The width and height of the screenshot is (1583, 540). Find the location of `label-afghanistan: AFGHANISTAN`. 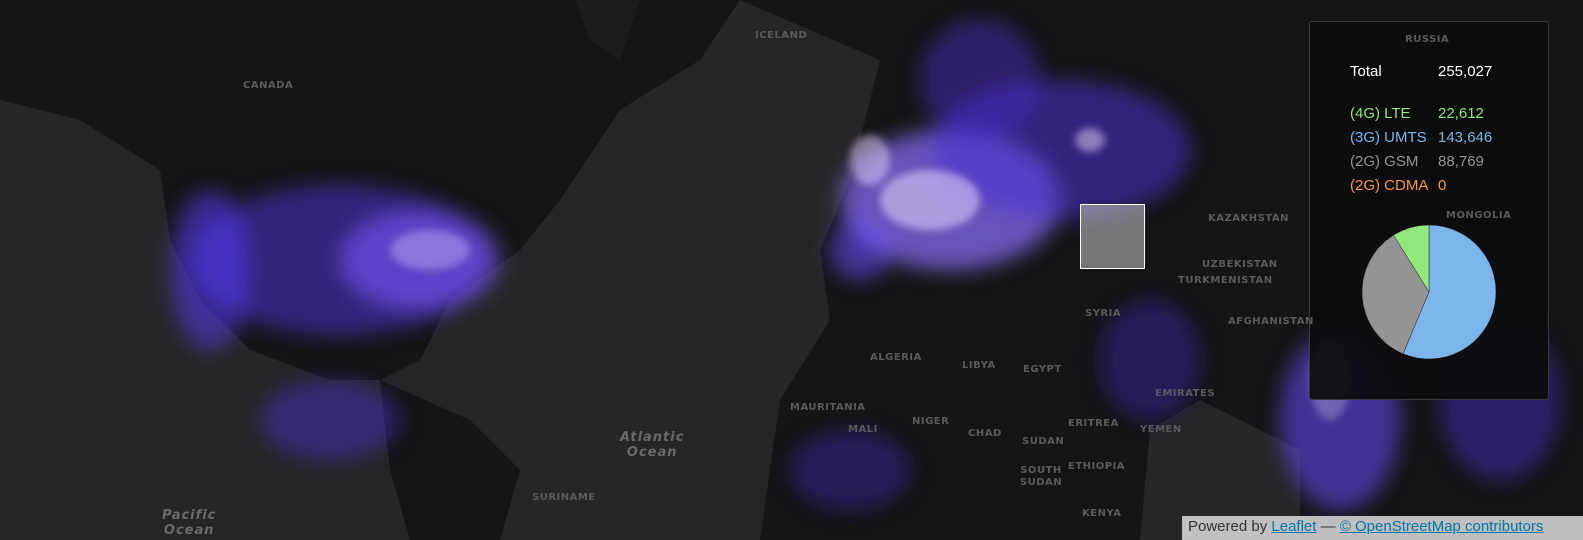

label-afghanistan: AFGHANISTAN is located at coordinates (1271, 321).